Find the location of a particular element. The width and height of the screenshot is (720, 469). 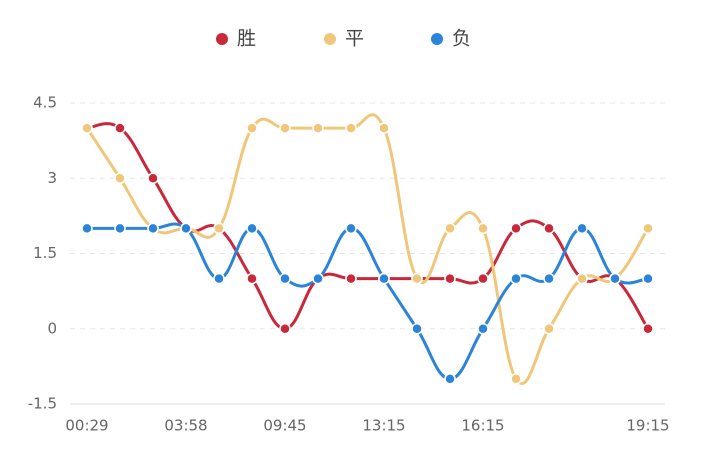

x-tick-label: 19:15 is located at coordinates (647, 426).